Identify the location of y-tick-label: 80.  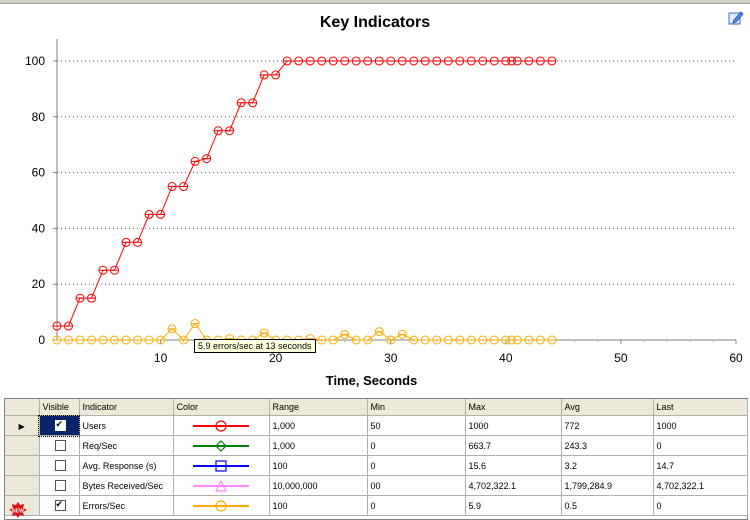
(39, 117).